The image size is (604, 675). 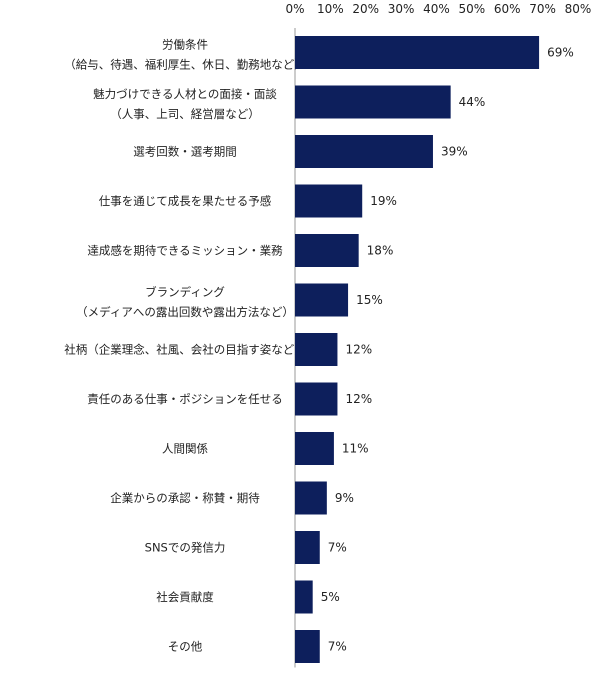 I want to click on category-label: 魅力づけできる人材との面接・面談, so click(x=185, y=94).